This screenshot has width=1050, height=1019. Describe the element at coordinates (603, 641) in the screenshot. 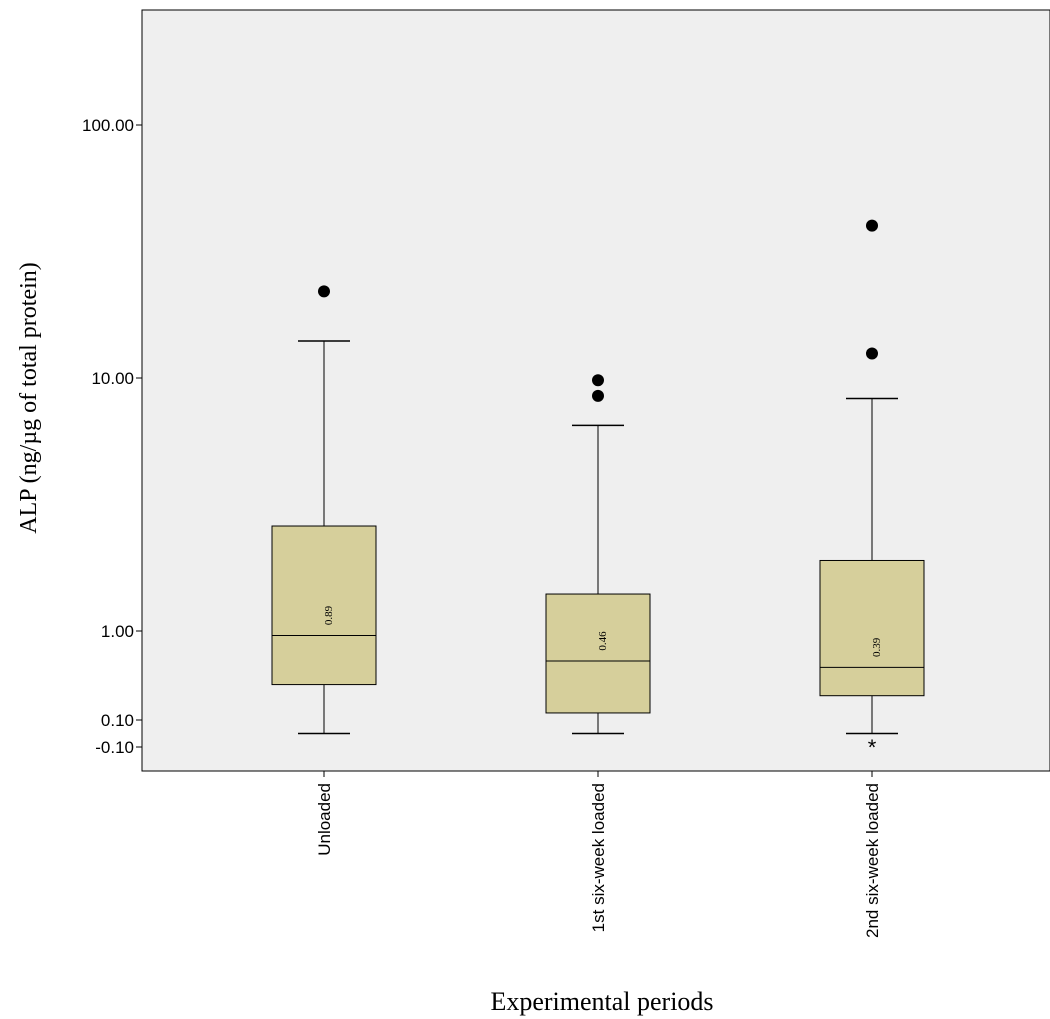

I see `median-label: 0.46` at that location.